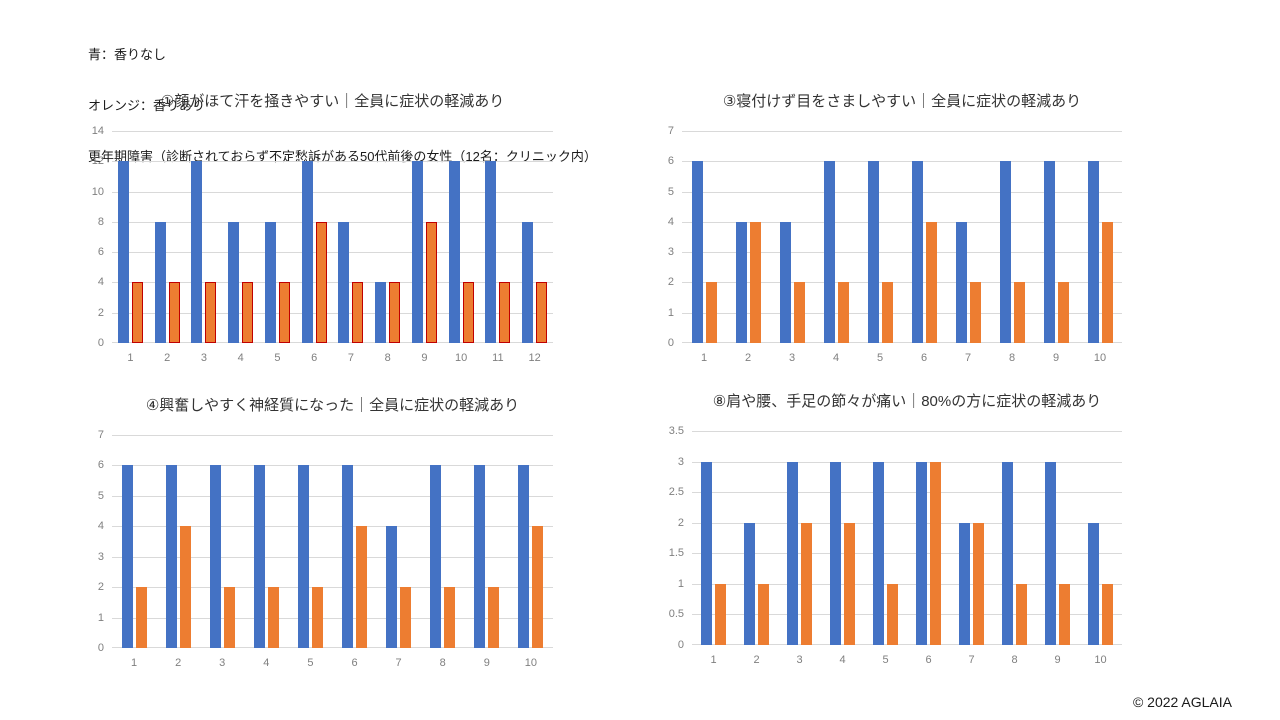 The image size is (1280, 720). I want to click on y-axis-labels: 0 2 4 6 8 10 12 14, so click(87, 237).